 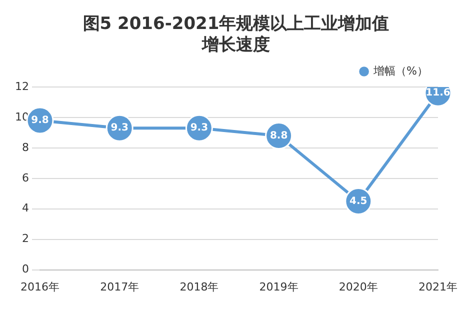 What do you see at coordinates (25, 208) in the screenshot?
I see `y-tick-label: 4` at bounding box center [25, 208].